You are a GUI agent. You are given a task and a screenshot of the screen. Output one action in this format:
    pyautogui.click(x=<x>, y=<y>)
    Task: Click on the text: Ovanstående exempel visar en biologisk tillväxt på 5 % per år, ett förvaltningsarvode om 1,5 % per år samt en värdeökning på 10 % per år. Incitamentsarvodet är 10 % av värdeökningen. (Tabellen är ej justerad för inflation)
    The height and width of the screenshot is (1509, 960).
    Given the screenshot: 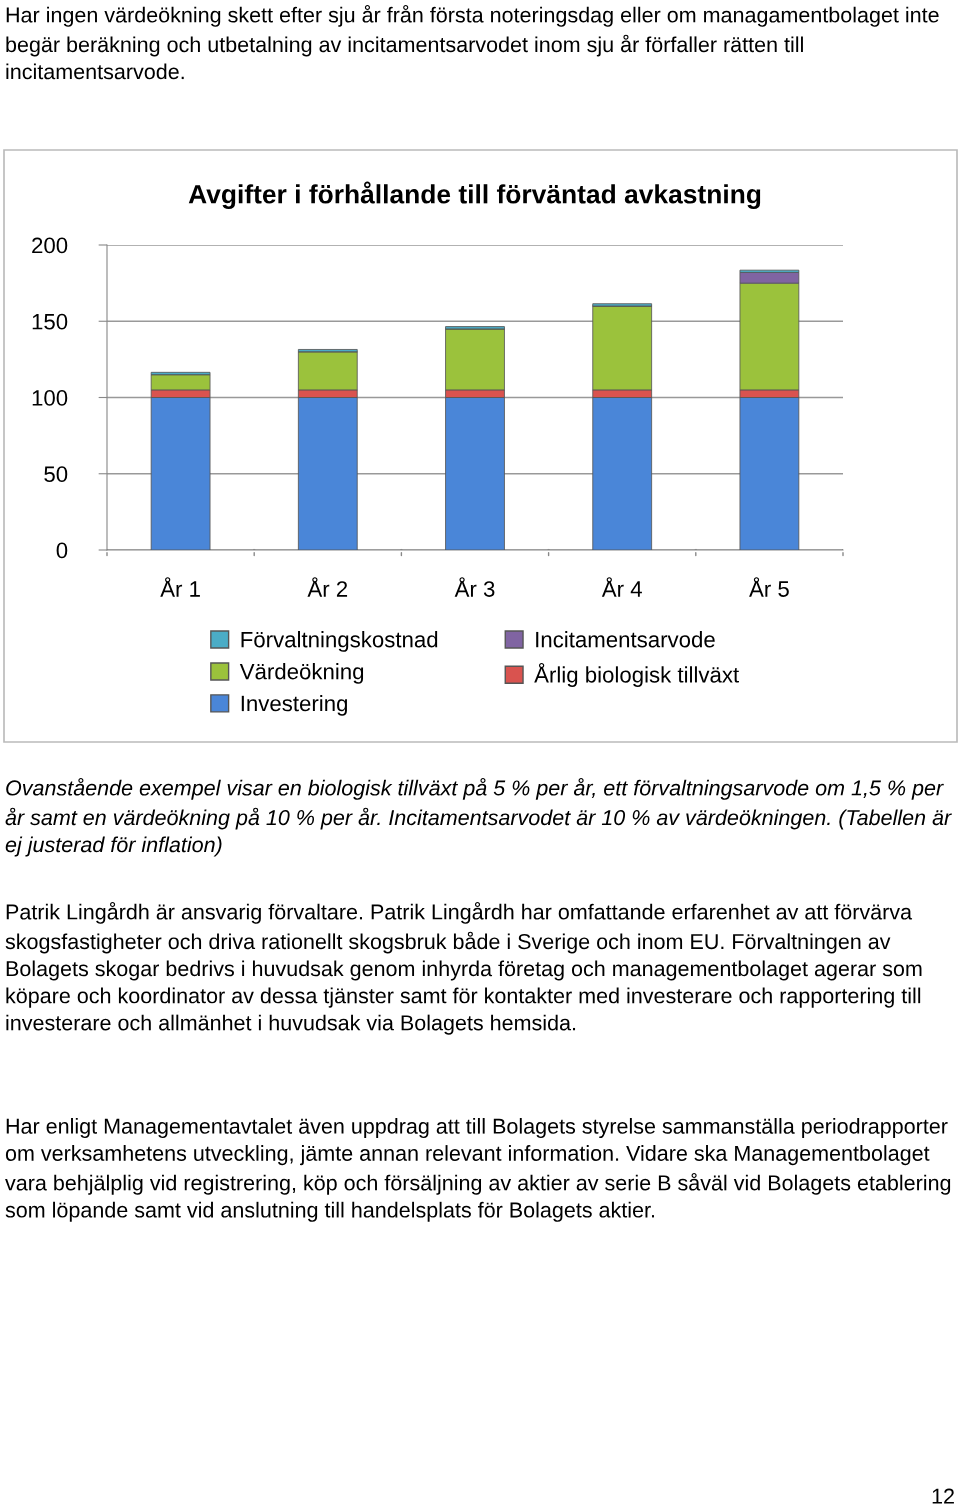 What is the action you would take?
    pyautogui.click(x=478, y=817)
    